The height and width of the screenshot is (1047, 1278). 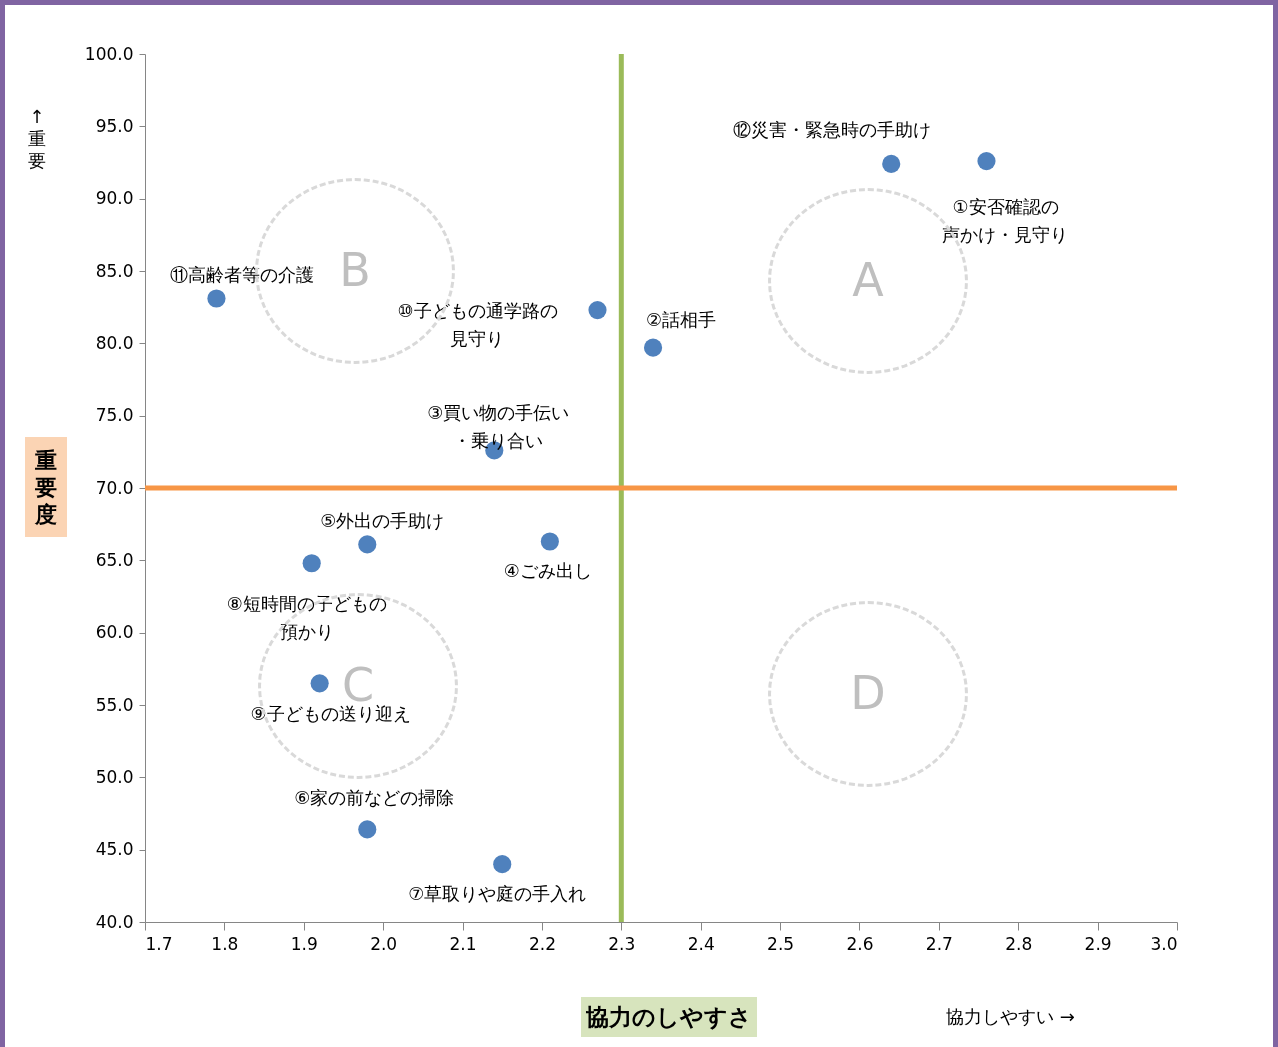 I want to click on series-label: ④ごみ出し, so click(x=547, y=570).